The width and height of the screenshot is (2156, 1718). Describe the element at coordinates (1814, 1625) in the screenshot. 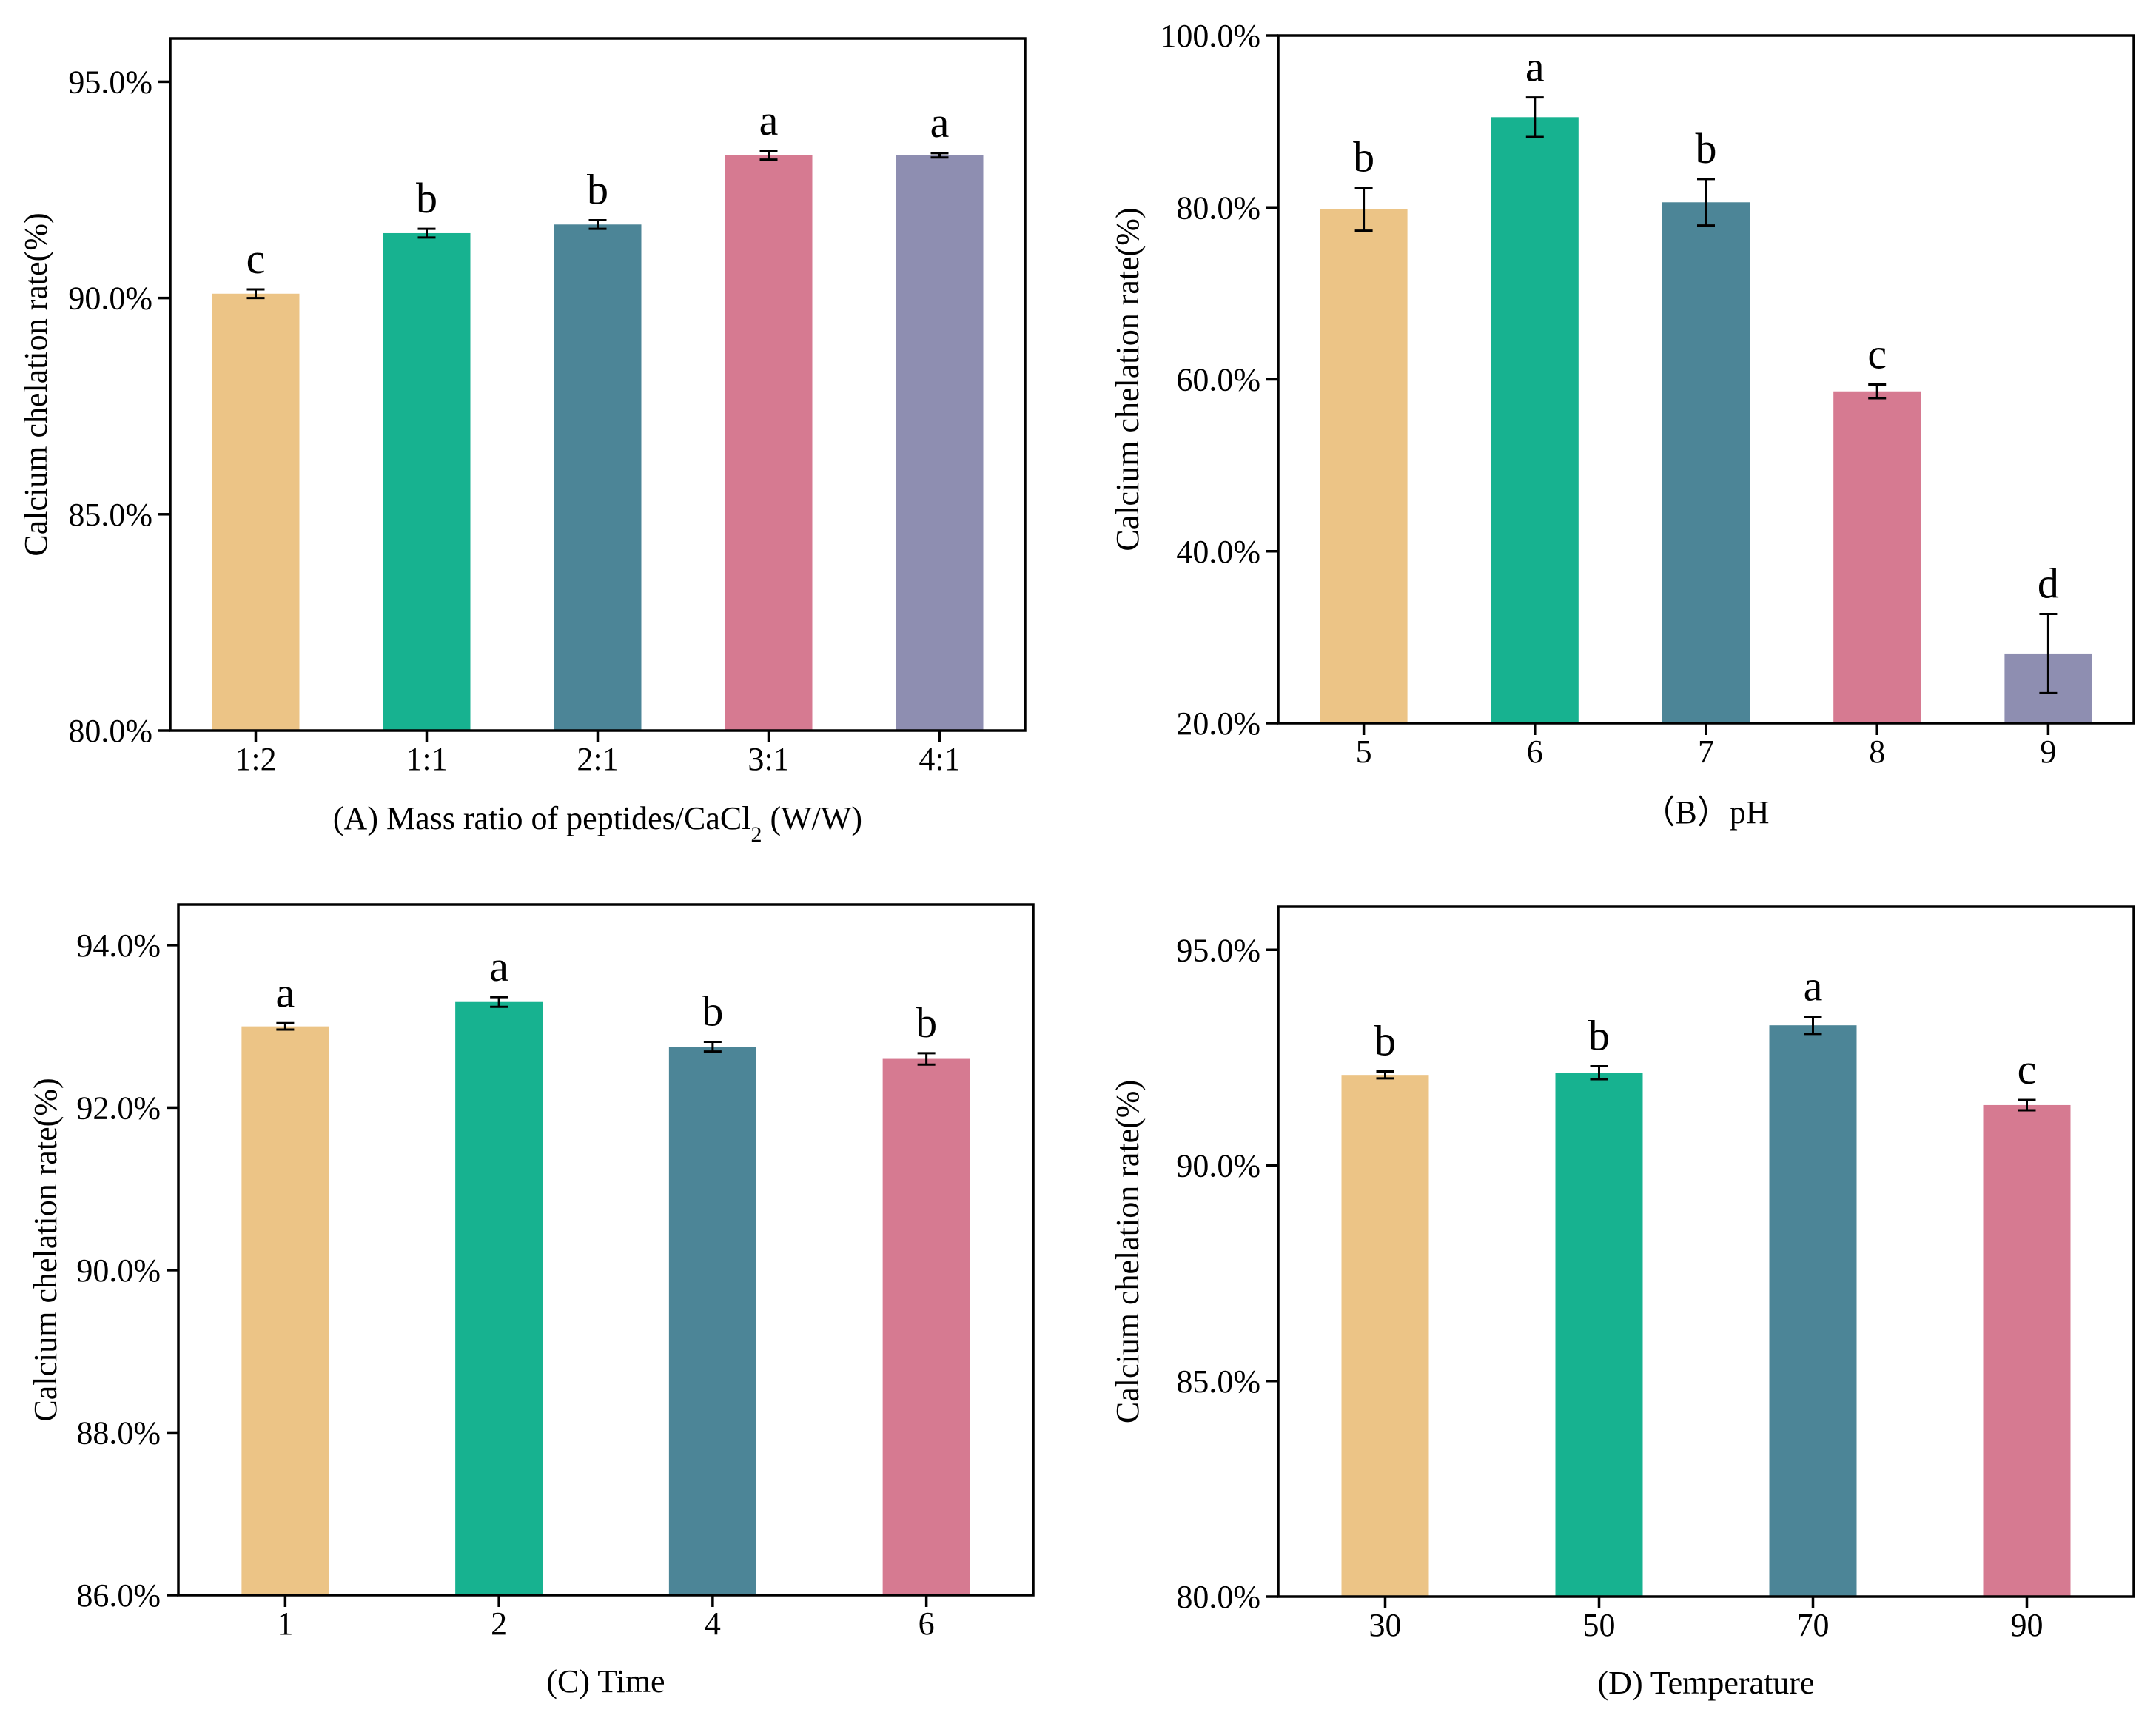

I see `panel-d-xtick-label-3: 70` at that location.